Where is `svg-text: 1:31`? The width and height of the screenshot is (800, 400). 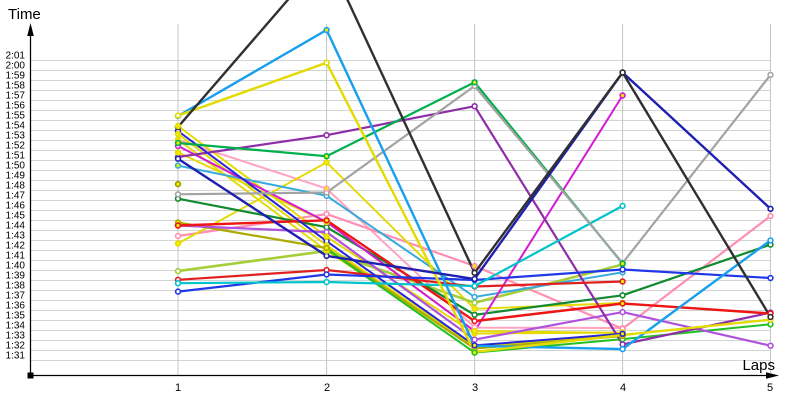
svg-text: 1:31 is located at coordinates (16, 356).